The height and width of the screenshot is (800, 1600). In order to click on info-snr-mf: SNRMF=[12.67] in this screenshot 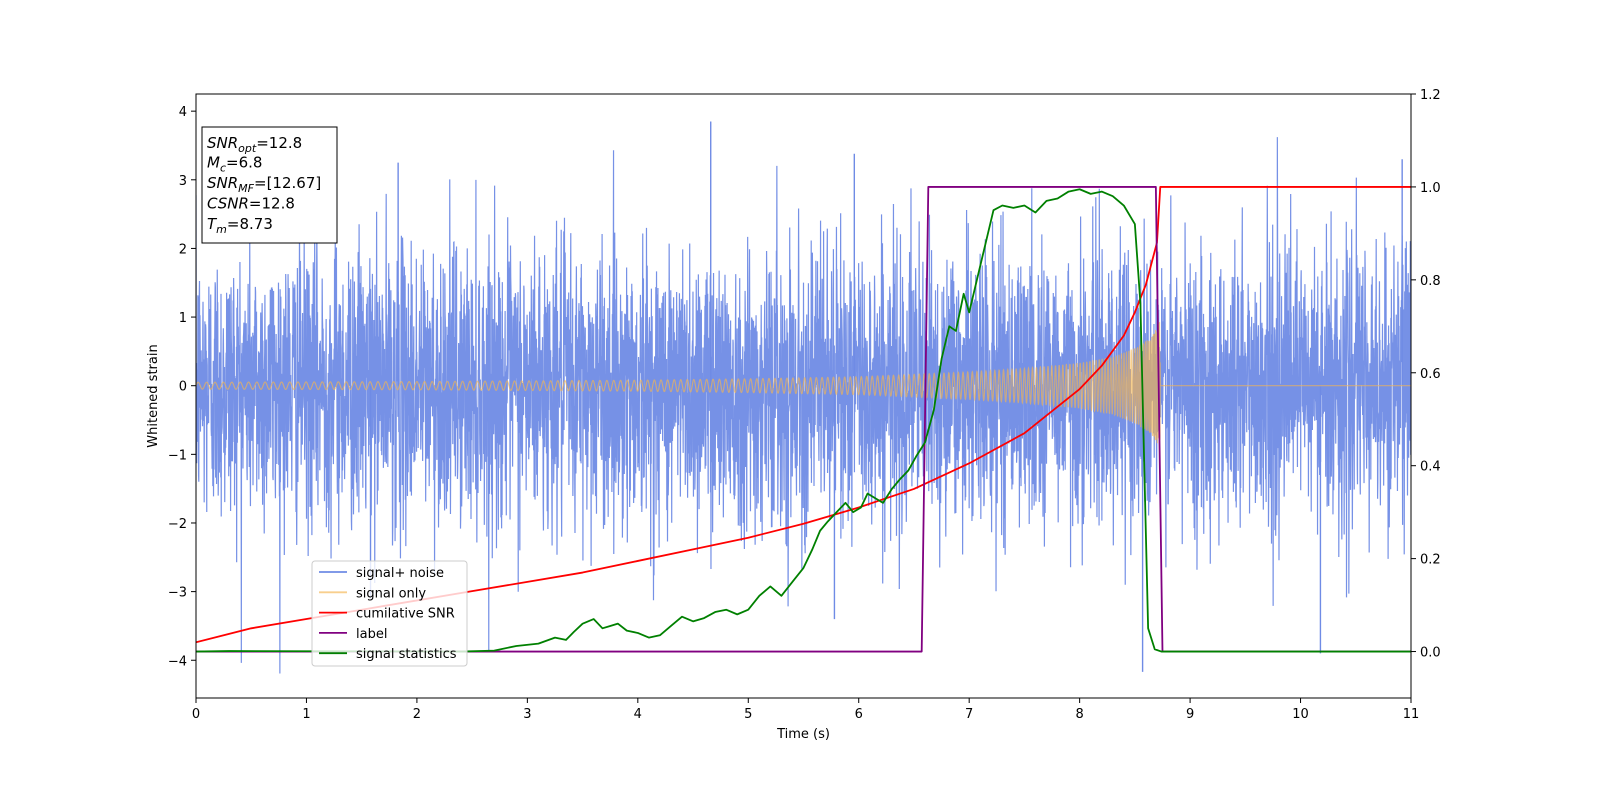, I will do `click(264, 184)`.